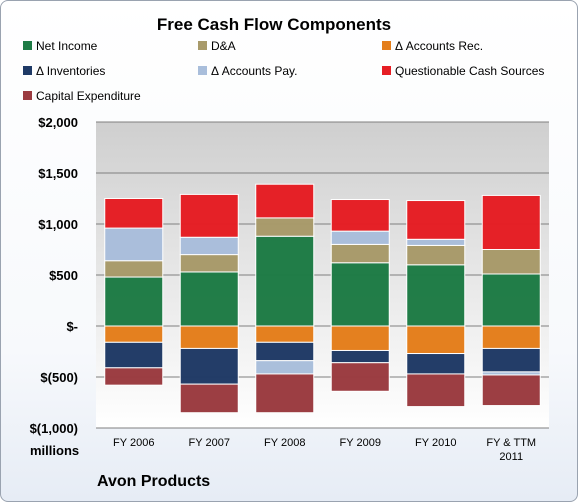 This screenshot has width=578, height=502. What do you see at coordinates (59, 377) in the screenshot?
I see `y-tick-label: $(500)` at bounding box center [59, 377].